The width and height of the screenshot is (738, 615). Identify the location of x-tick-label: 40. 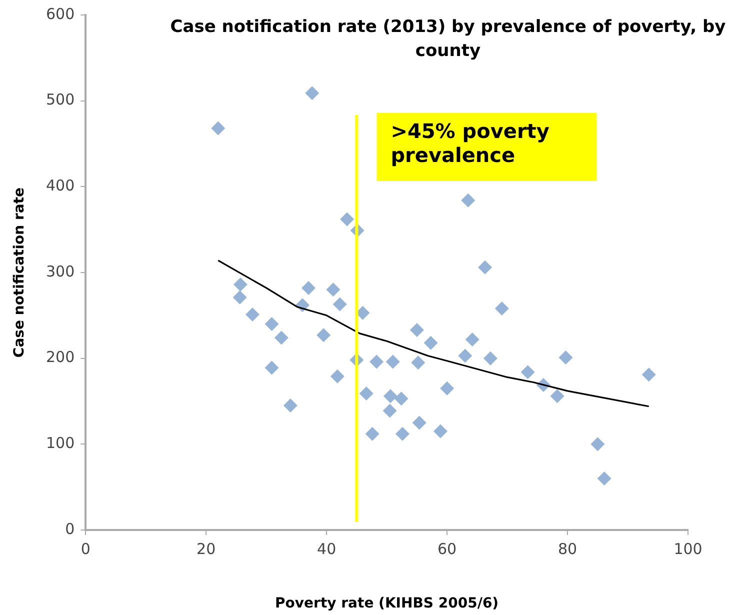
(326, 549).